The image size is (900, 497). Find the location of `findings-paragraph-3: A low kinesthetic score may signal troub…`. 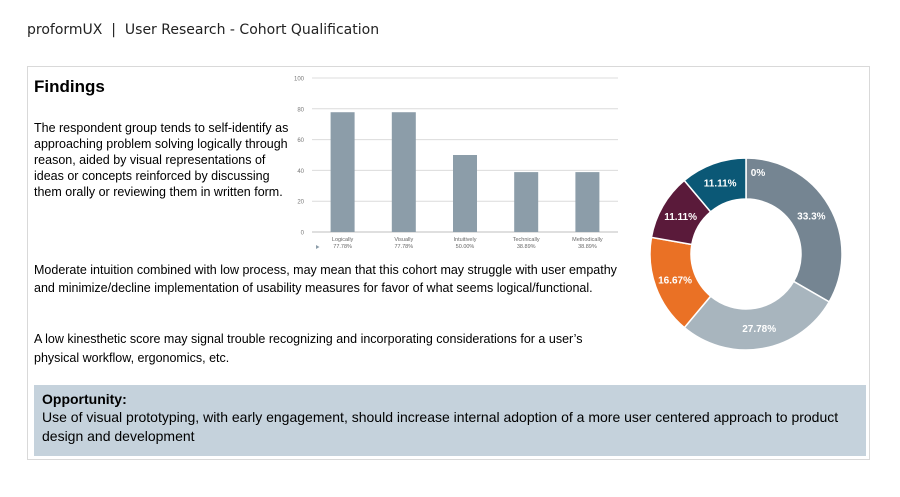

findings-paragraph-3: A low kinesthetic score may signal troub… is located at coordinates (308, 348).